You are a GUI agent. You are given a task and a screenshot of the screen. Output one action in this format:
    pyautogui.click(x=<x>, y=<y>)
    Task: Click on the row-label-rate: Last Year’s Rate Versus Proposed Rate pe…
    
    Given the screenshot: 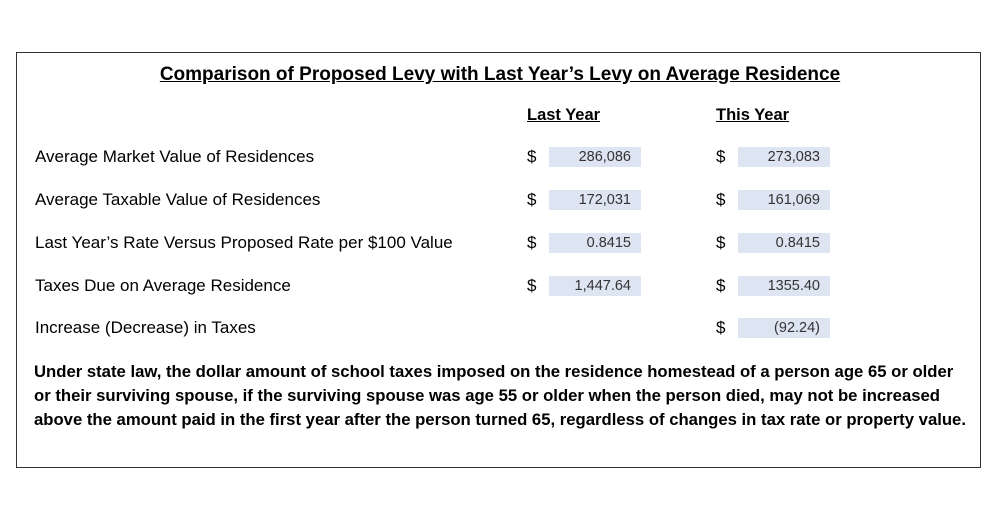 What is the action you would take?
    pyautogui.click(x=244, y=242)
    